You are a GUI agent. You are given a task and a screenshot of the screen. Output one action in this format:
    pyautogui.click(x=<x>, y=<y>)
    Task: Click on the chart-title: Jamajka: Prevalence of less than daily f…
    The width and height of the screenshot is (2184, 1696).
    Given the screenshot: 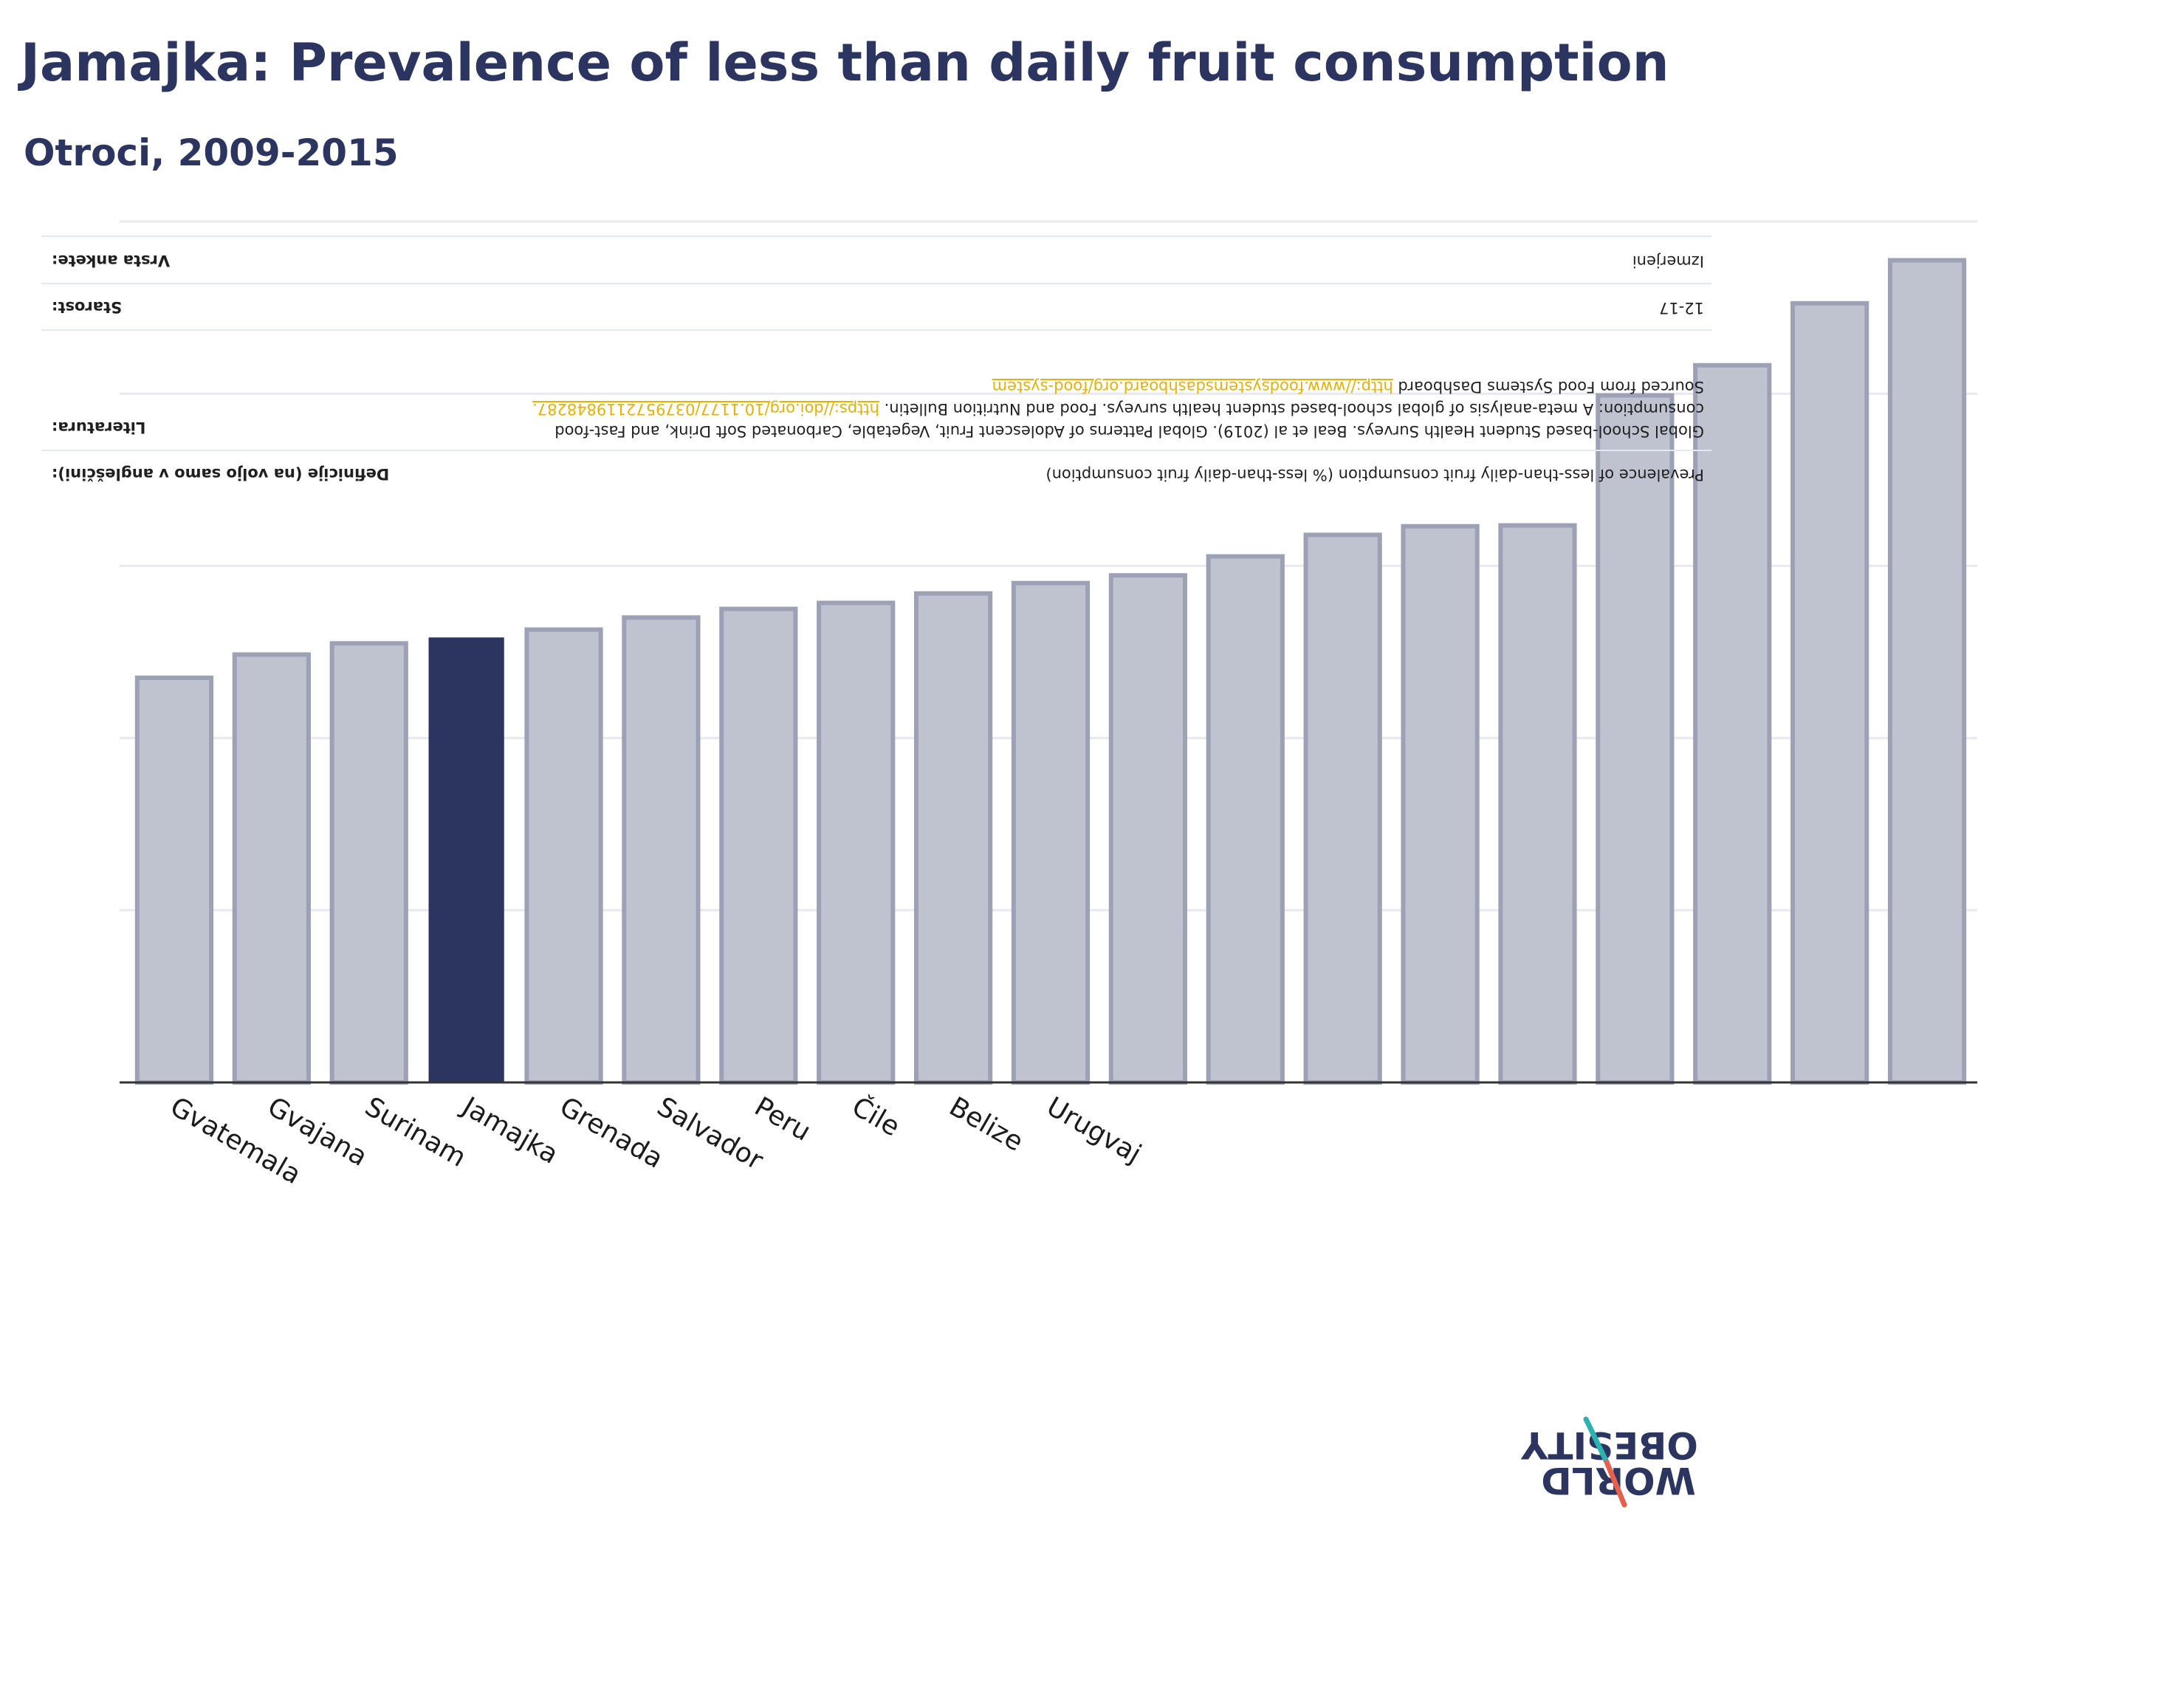 What is the action you would take?
    pyautogui.click(x=845, y=62)
    